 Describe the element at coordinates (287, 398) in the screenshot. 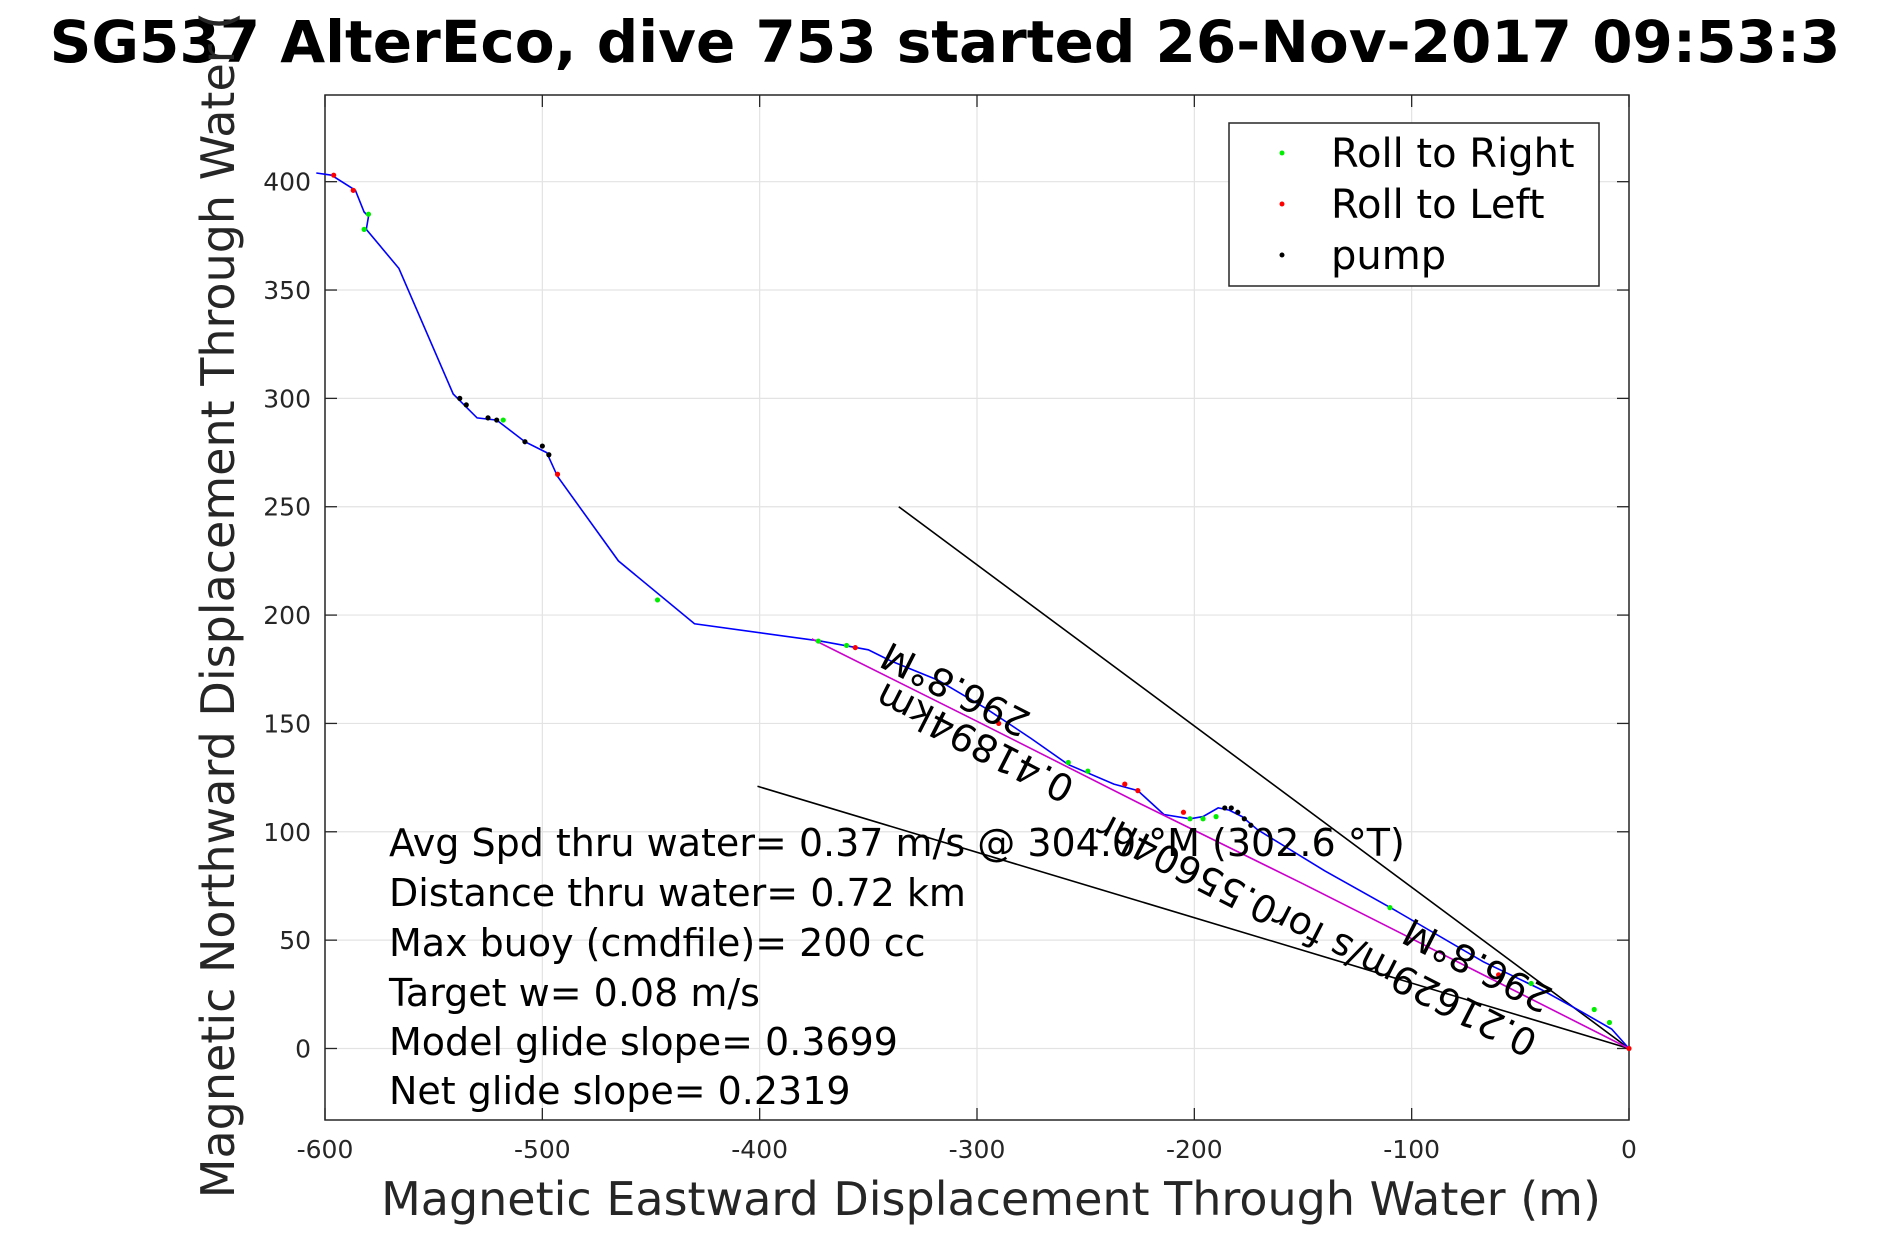

I see `y-tick-label: 300` at that location.